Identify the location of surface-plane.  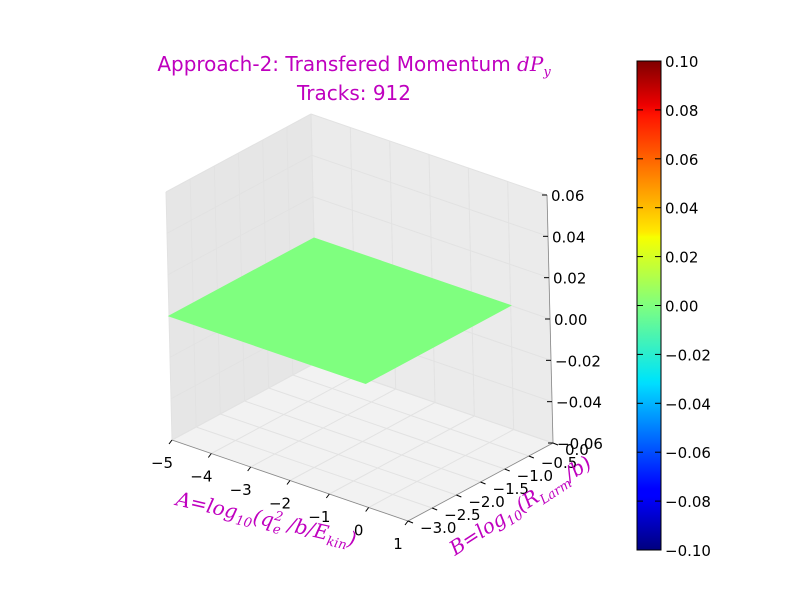
(339, 311).